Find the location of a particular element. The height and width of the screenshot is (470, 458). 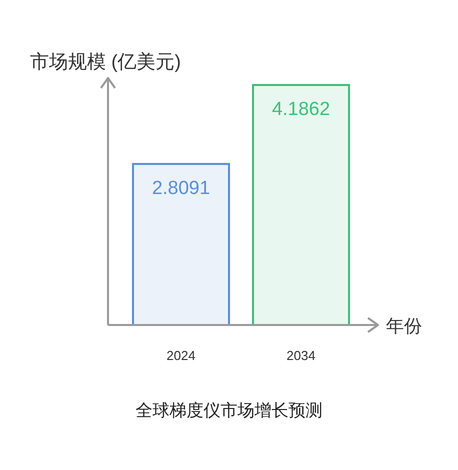

data-label: 4.1862 is located at coordinates (301, 109).